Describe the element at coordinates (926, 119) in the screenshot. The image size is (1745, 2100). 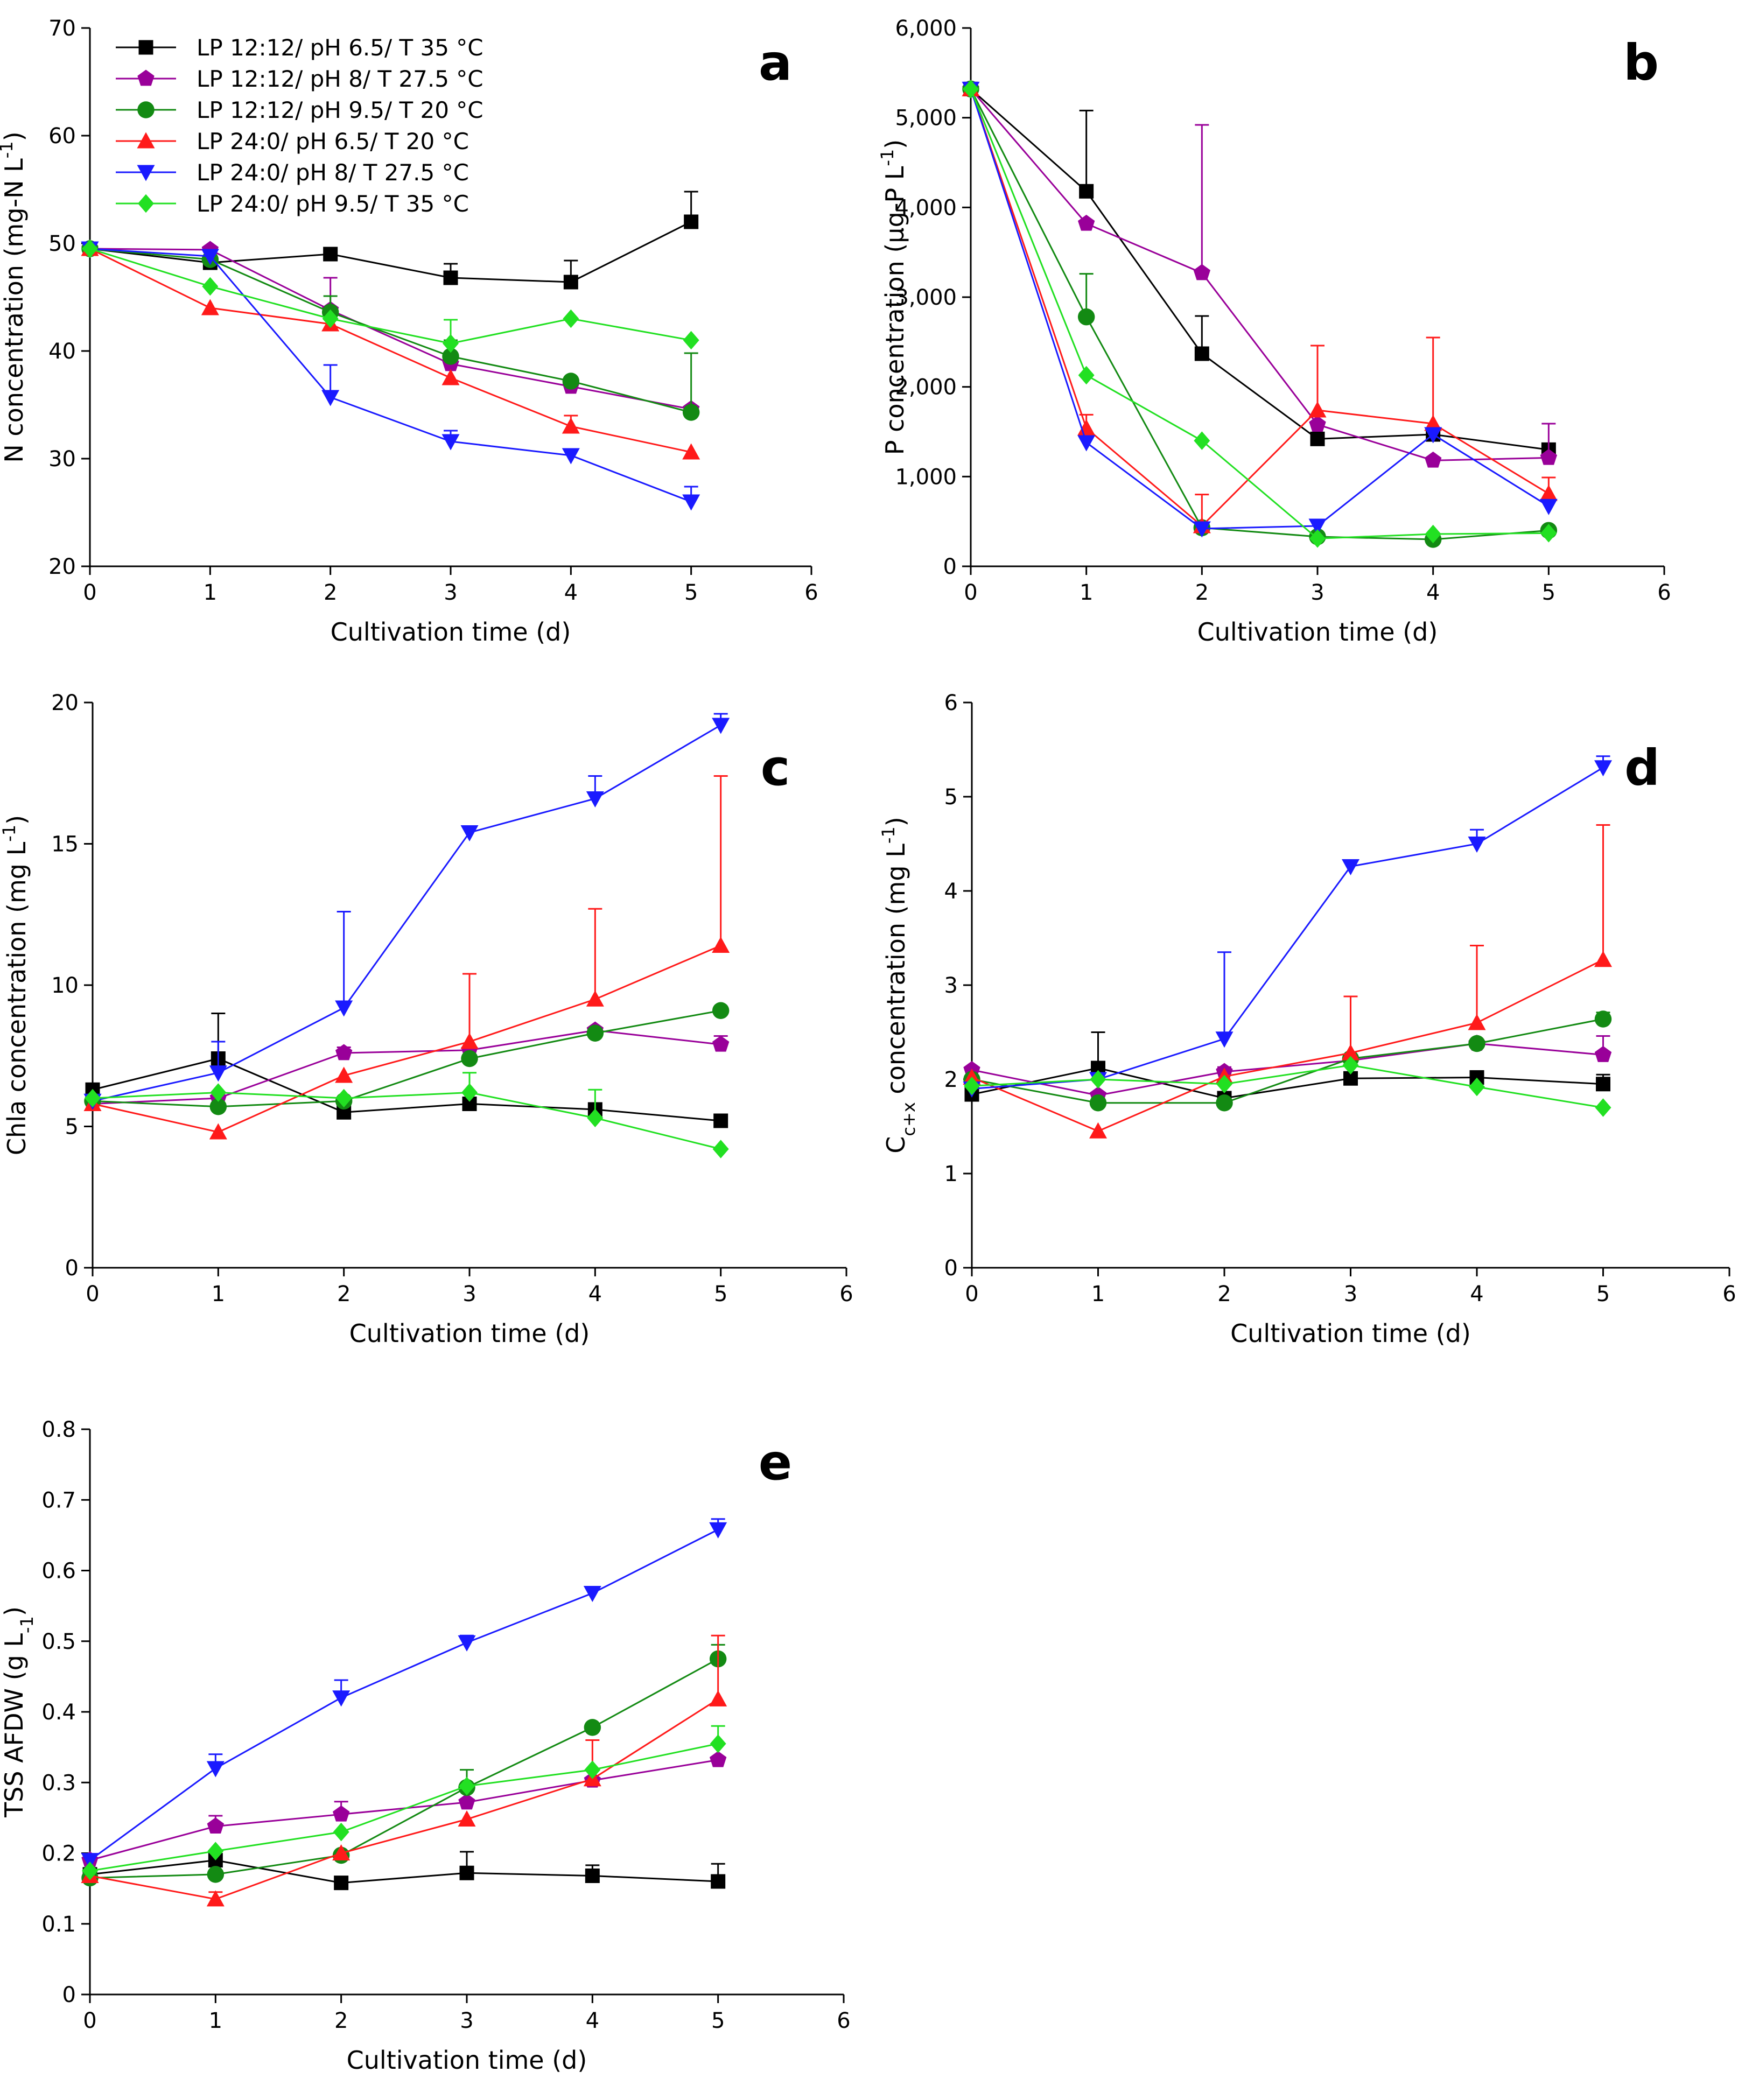
I see `y-tick-label: 5,000` at that location.